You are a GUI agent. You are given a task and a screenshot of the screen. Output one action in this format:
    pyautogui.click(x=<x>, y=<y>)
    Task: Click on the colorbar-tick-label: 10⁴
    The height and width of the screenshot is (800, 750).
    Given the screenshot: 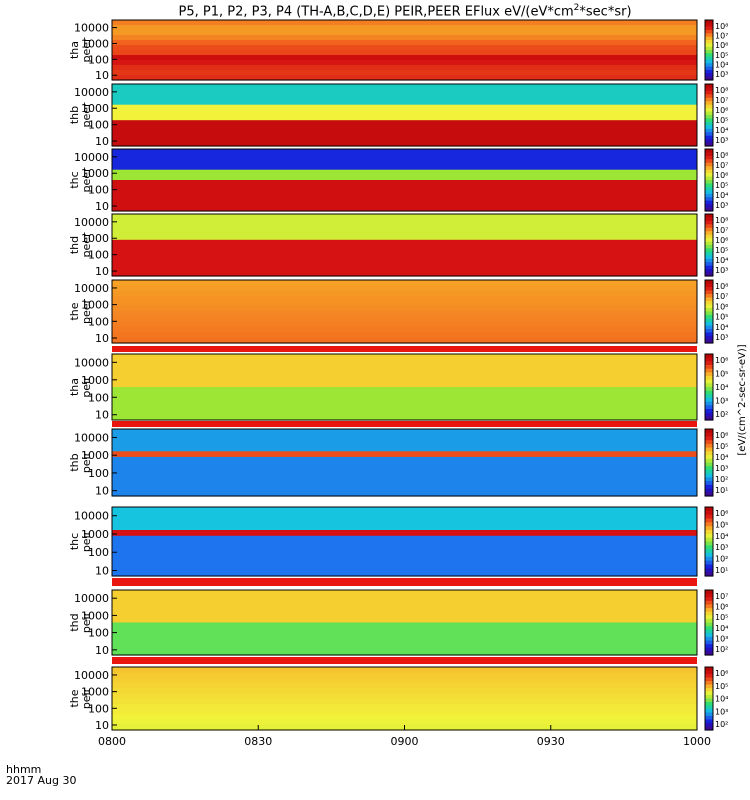 What is the action you would take?
    pyautogui.click(x=721, y=457)
    